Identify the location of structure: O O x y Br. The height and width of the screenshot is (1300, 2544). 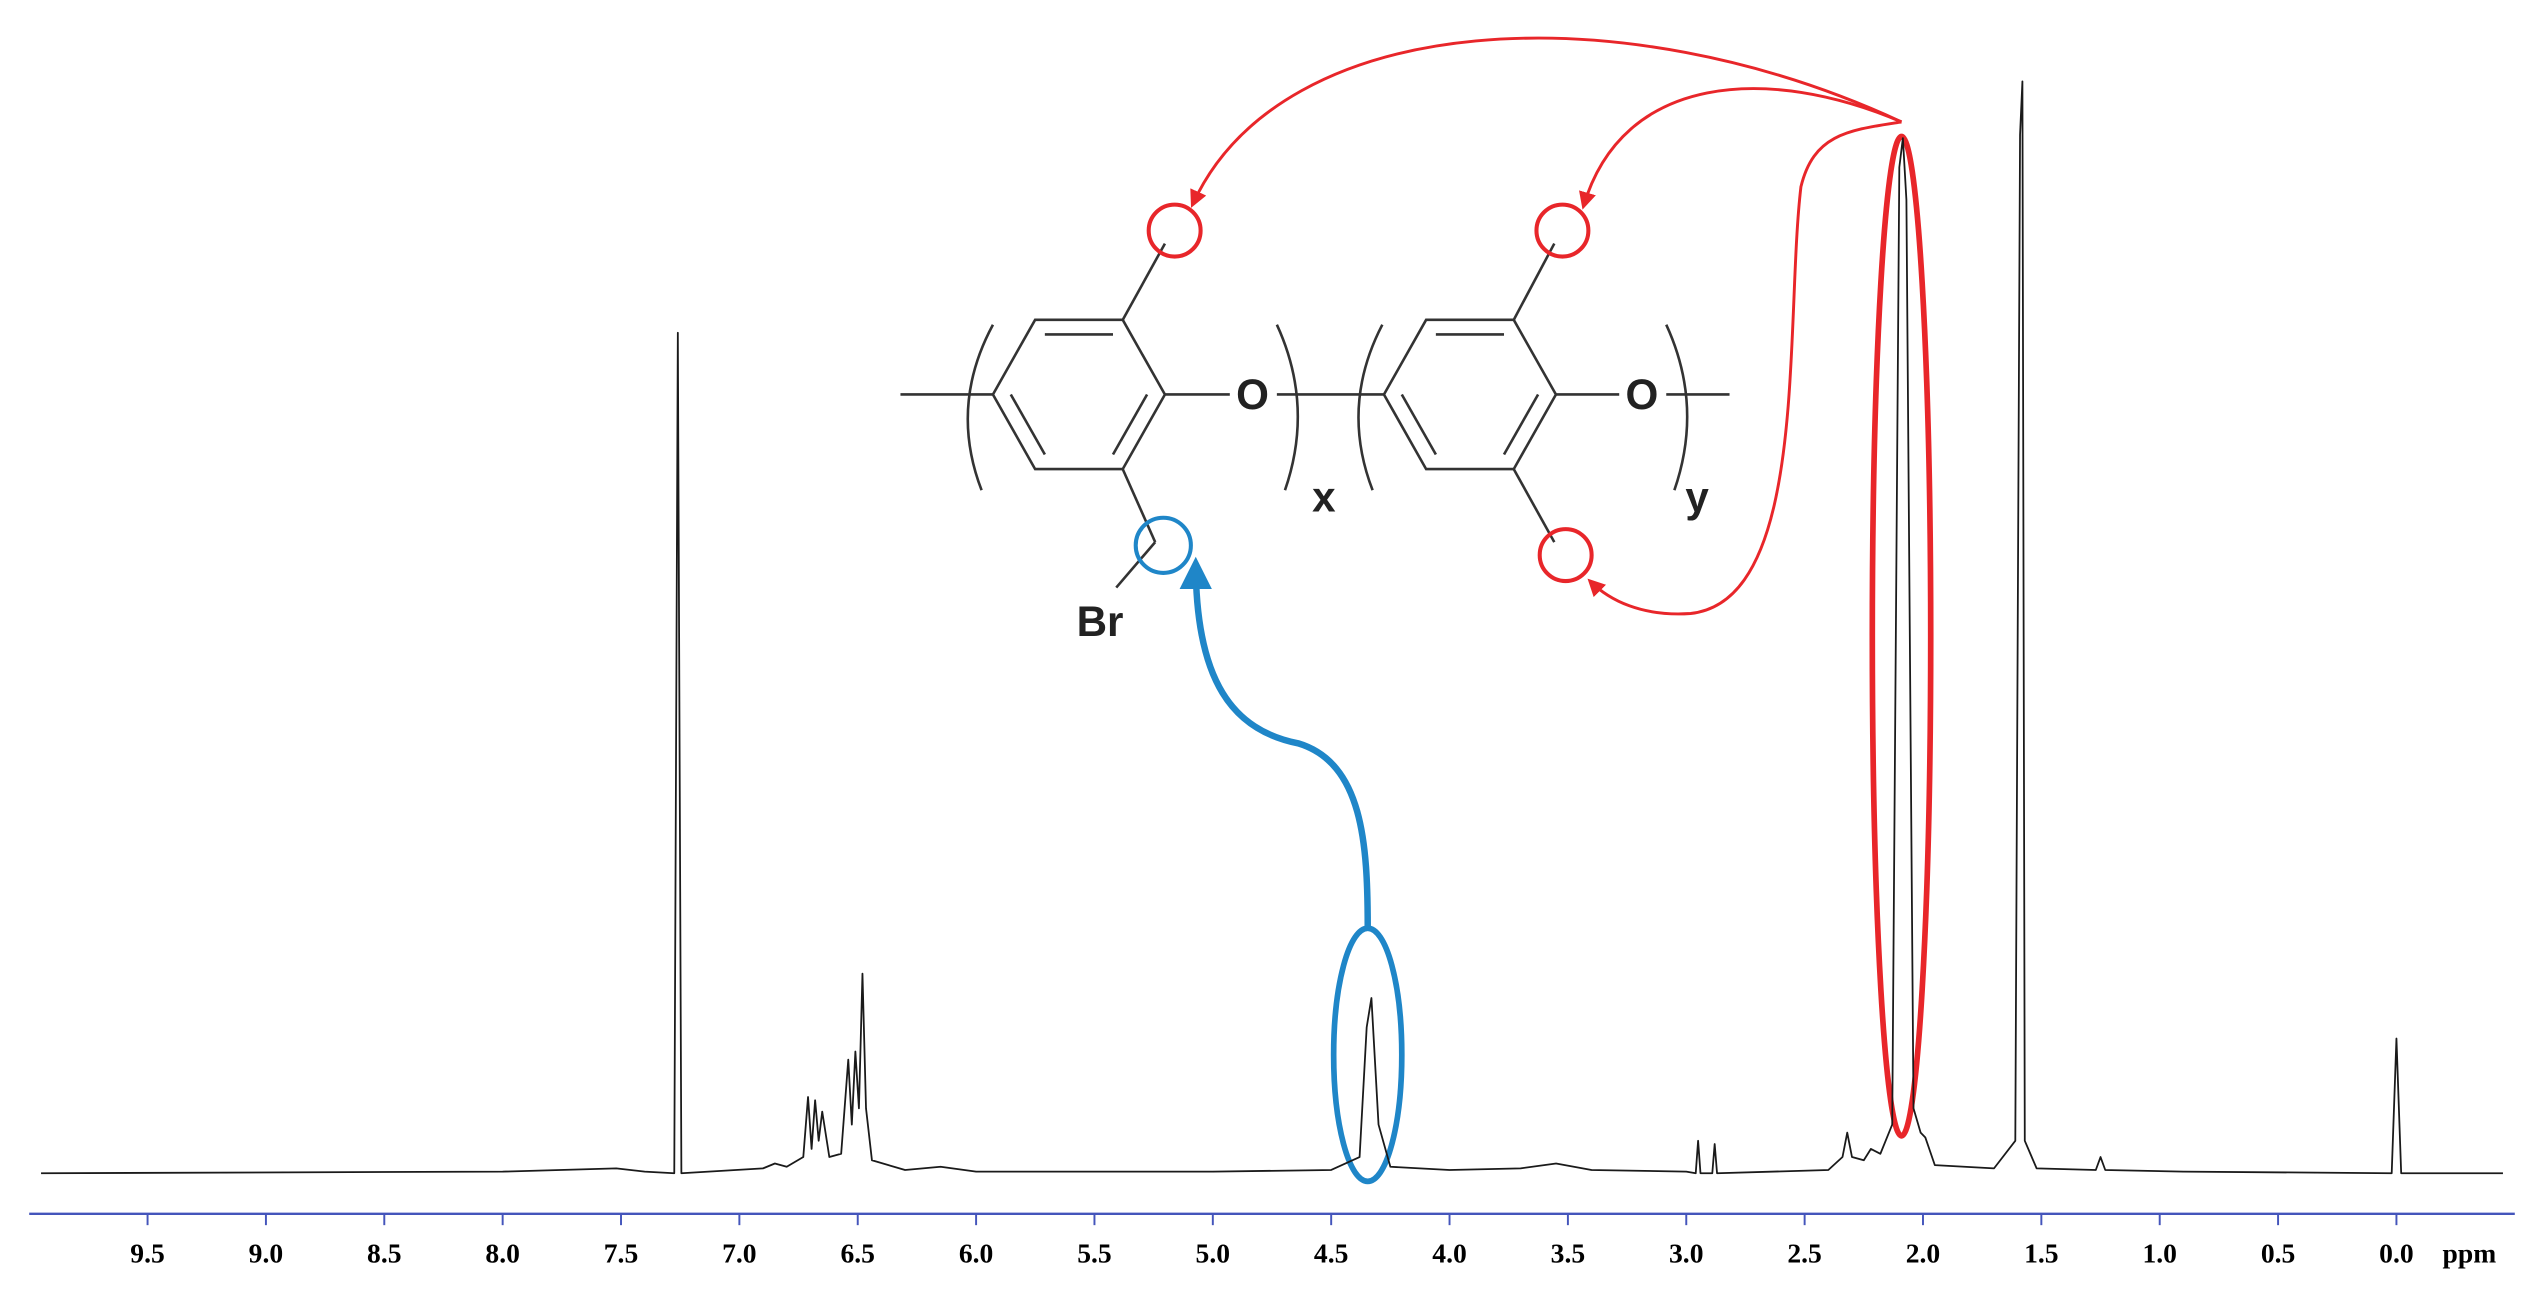
(1315, 443).